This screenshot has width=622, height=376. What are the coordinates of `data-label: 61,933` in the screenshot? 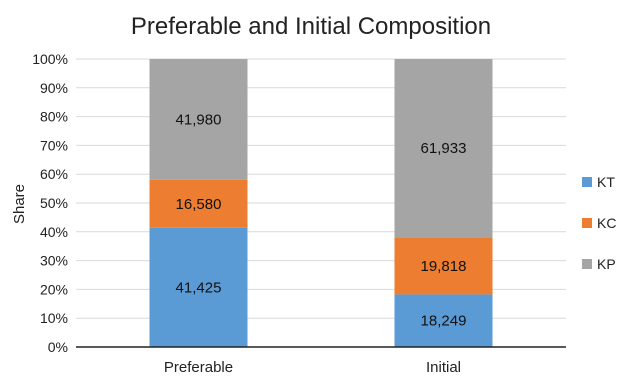 It's located at (444, 148).